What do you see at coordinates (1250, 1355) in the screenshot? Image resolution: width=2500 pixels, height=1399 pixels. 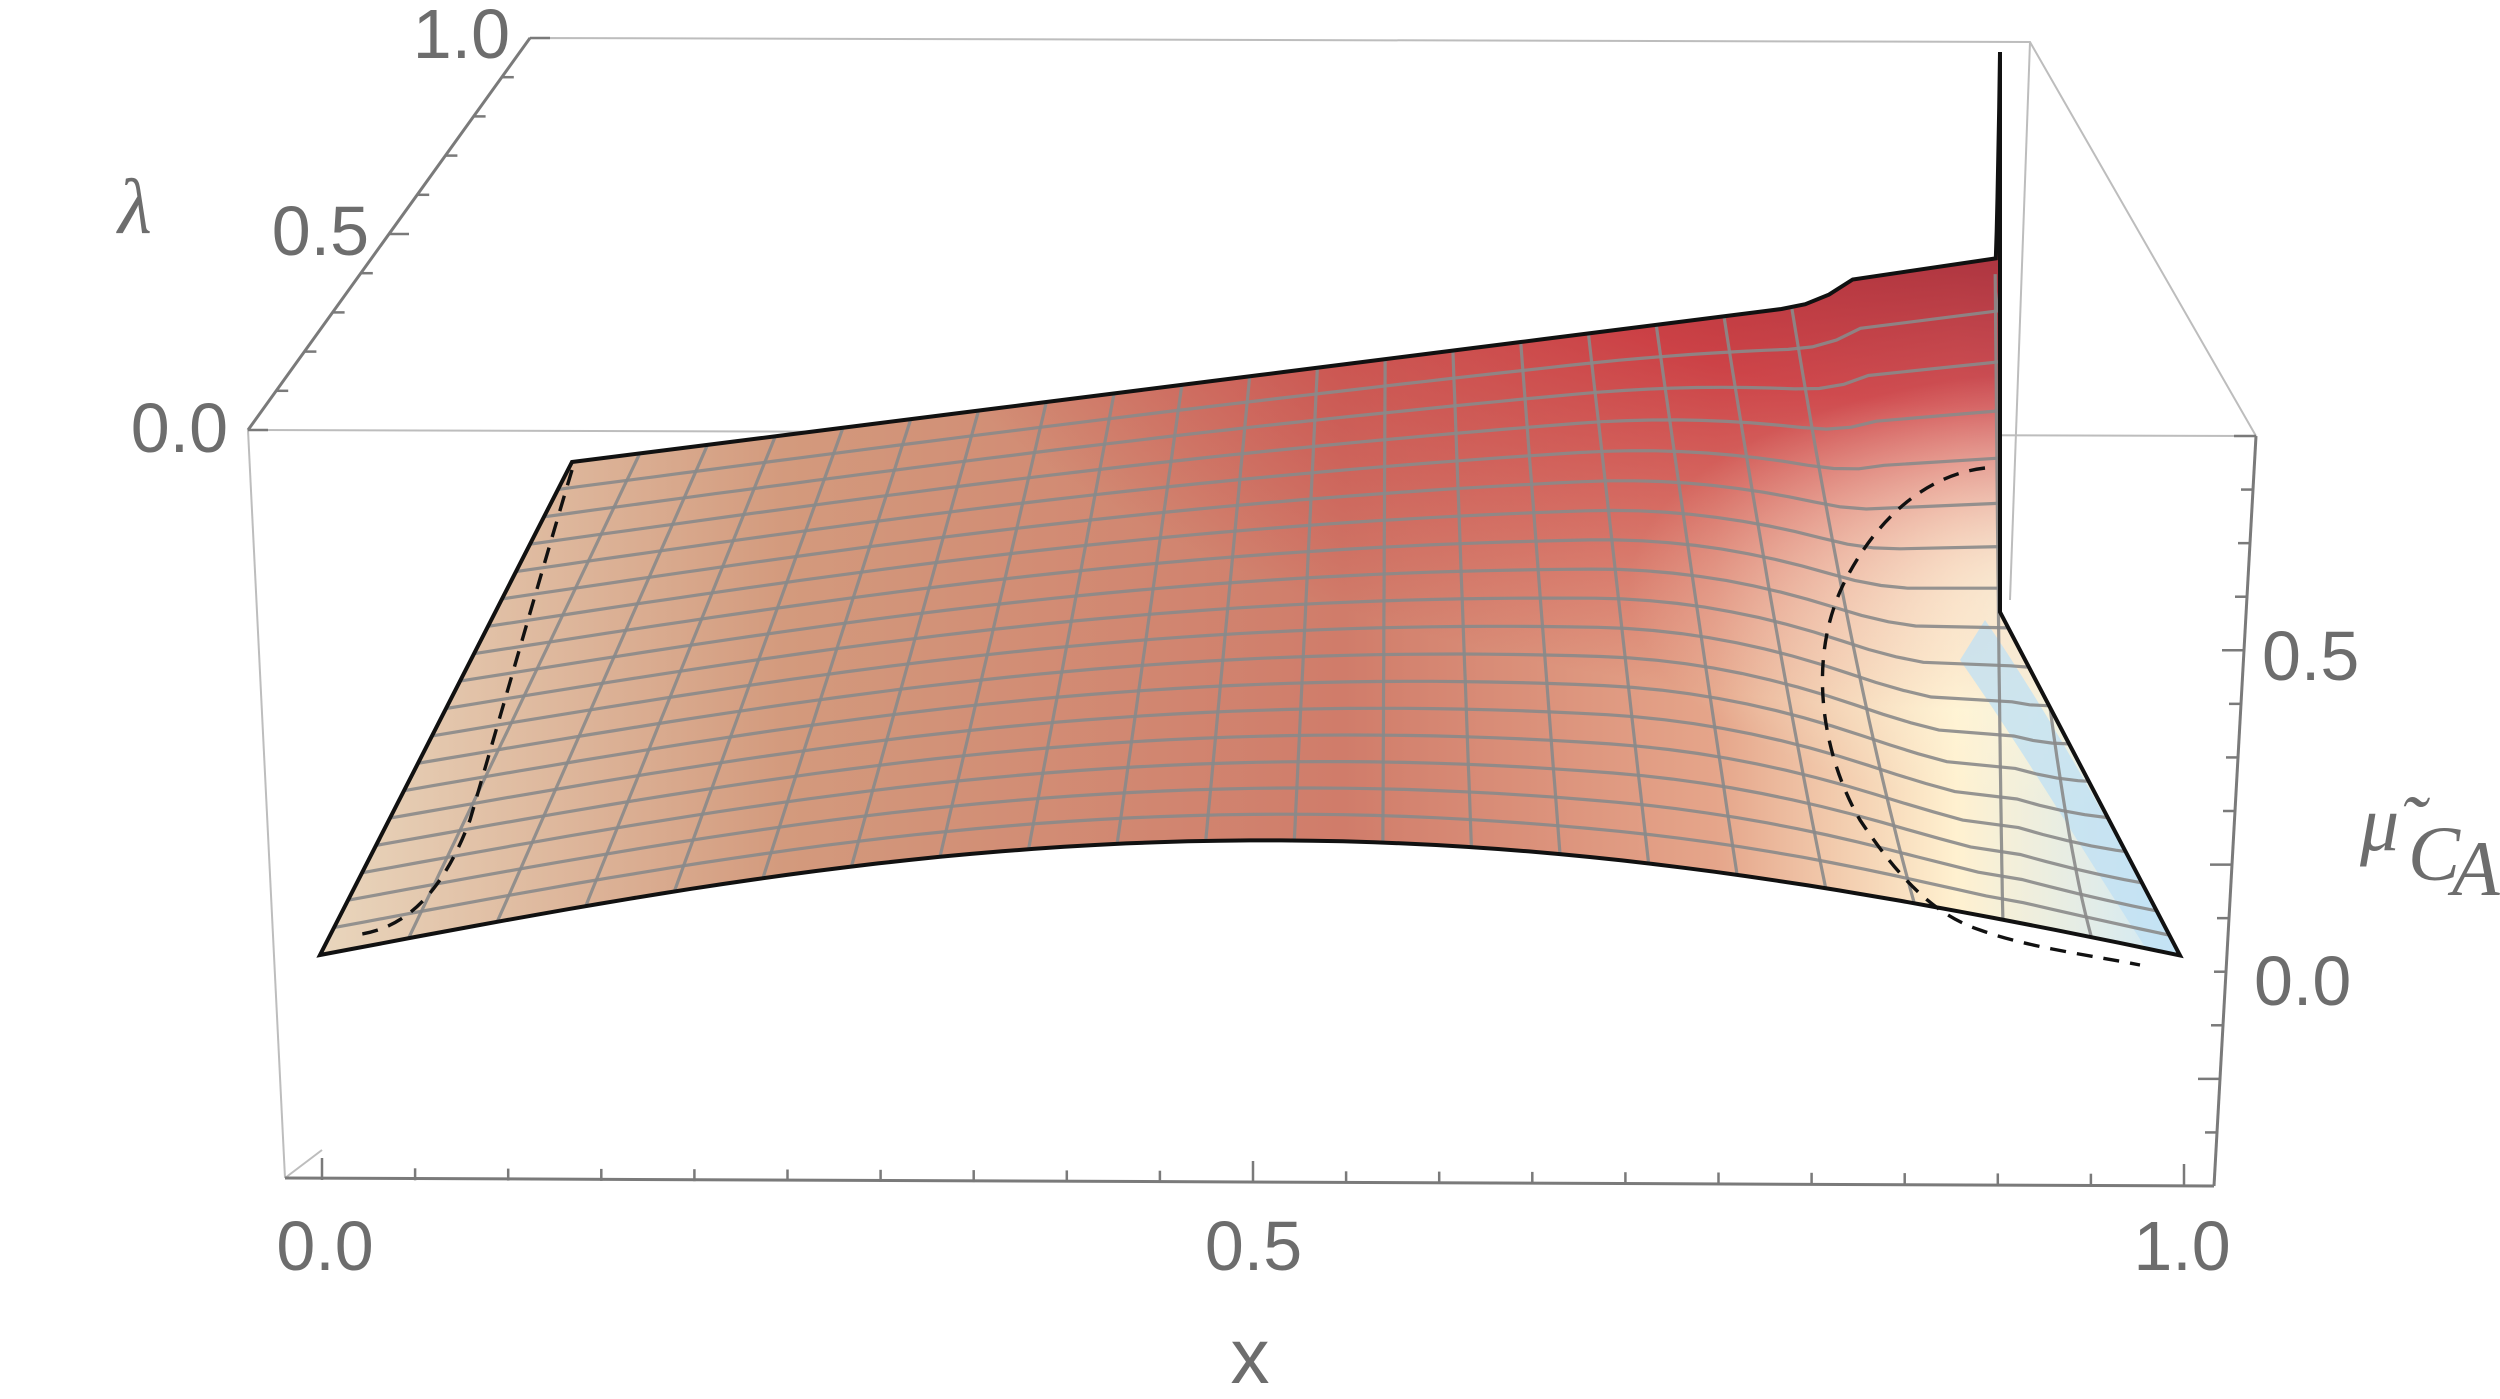 I see `x-axis-title: x` at bounding box center [1250, 1355].